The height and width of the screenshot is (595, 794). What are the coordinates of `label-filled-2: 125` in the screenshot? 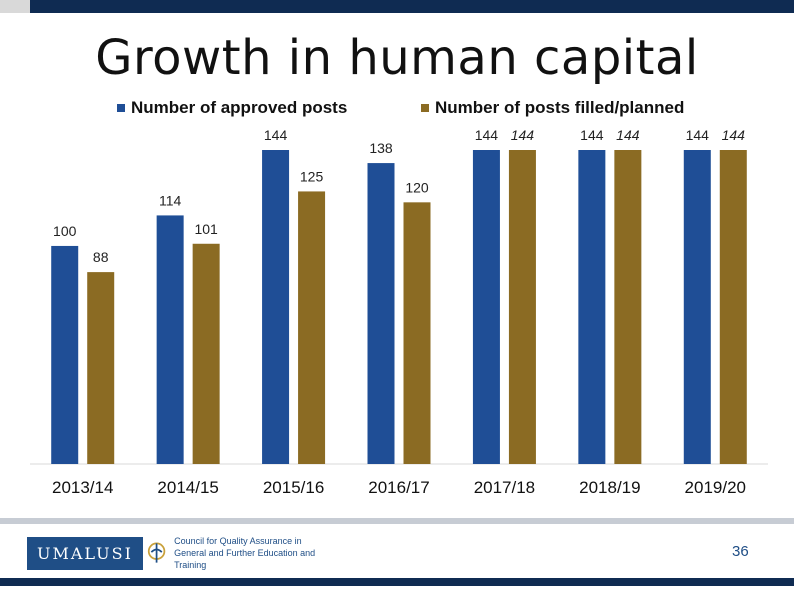 It's located at (312, 176).